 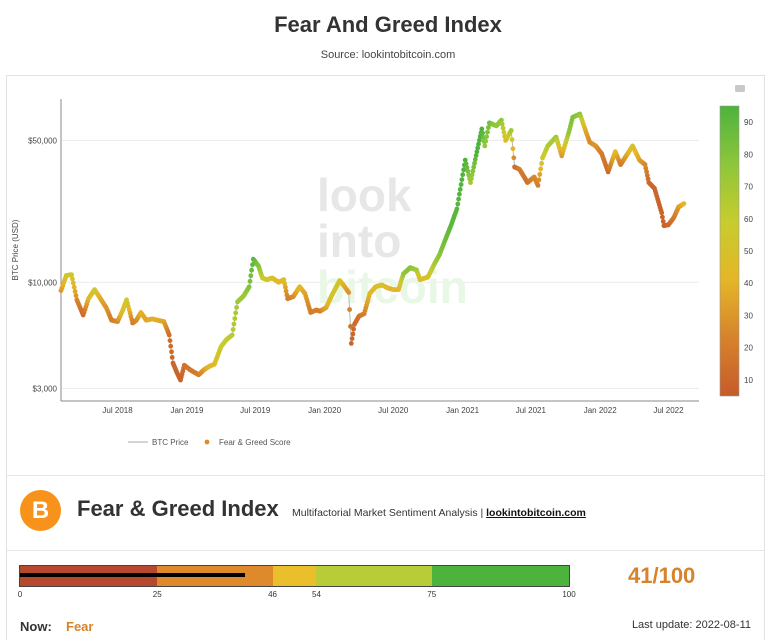 I want to click on last-update: Last update: 2022-08-11, so click(x=691, y=625).